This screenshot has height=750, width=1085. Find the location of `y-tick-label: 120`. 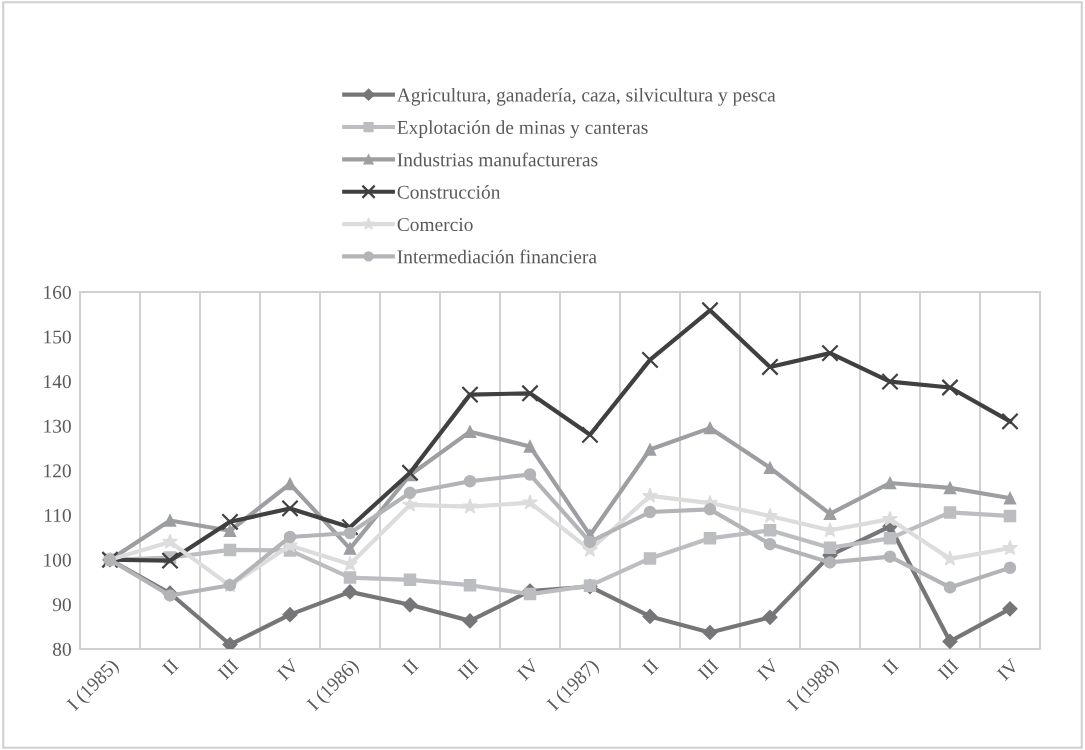

y-tick-label: 120 is located at coordinates (57, 471).